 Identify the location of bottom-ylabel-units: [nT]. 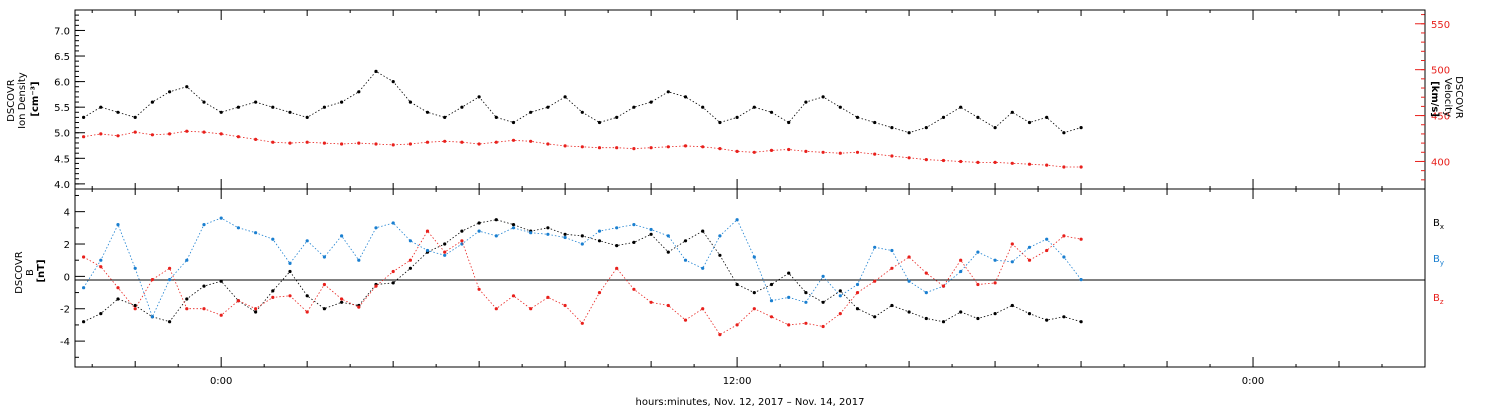
(41, 270).